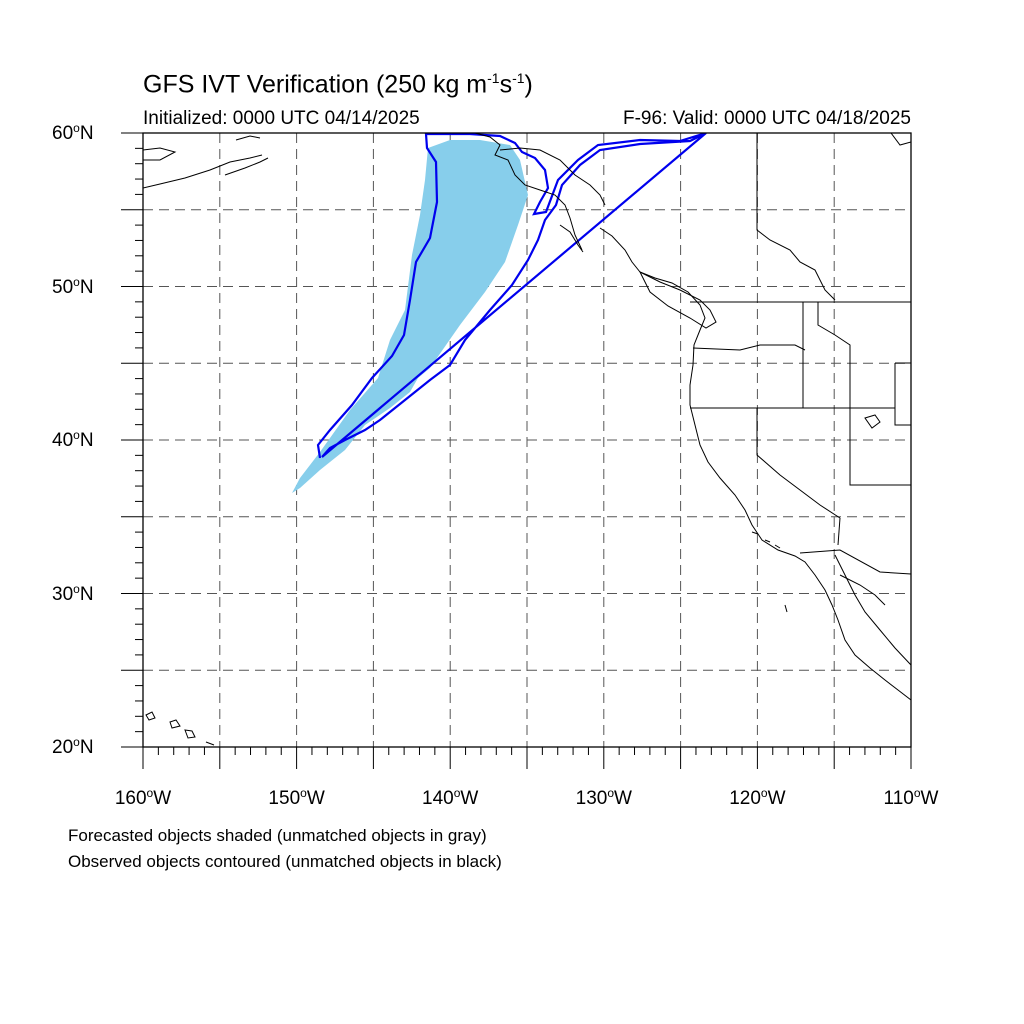 The image size is (1024, 1024). I want to click on lat-tick-label: 50oN, so click(73, 286).